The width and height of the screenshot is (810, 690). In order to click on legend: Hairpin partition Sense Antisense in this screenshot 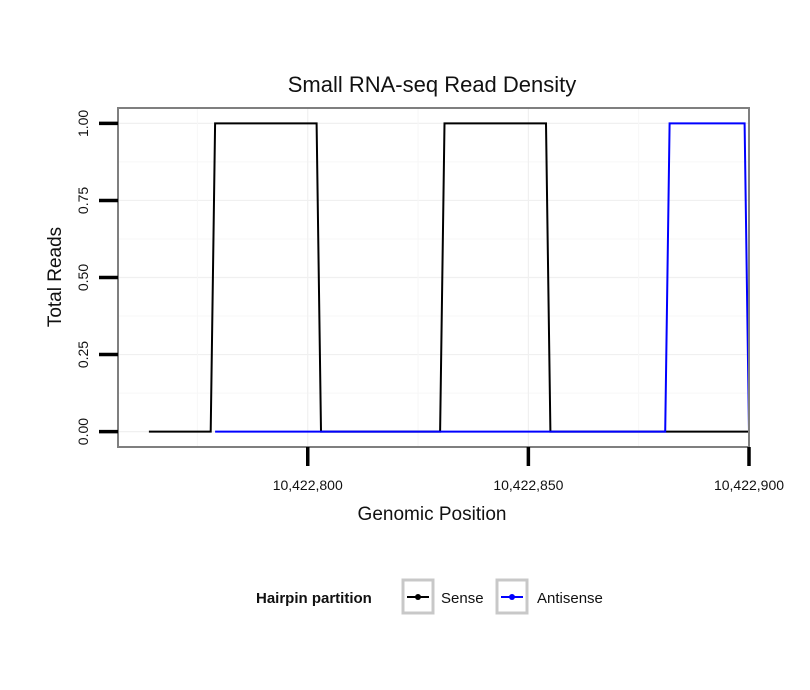, I will do `click(429, 596)`.